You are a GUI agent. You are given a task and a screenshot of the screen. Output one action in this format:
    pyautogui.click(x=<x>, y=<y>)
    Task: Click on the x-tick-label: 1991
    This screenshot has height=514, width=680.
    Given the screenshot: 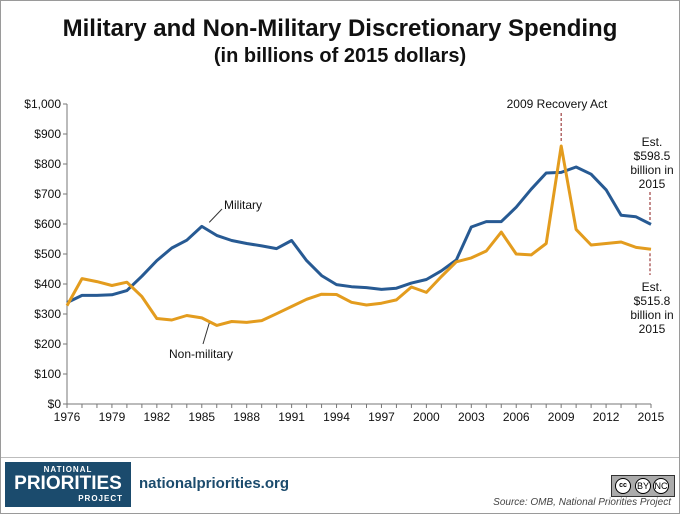 What is the action you would take?
    pyautogui.click(x=291, y=417)
    